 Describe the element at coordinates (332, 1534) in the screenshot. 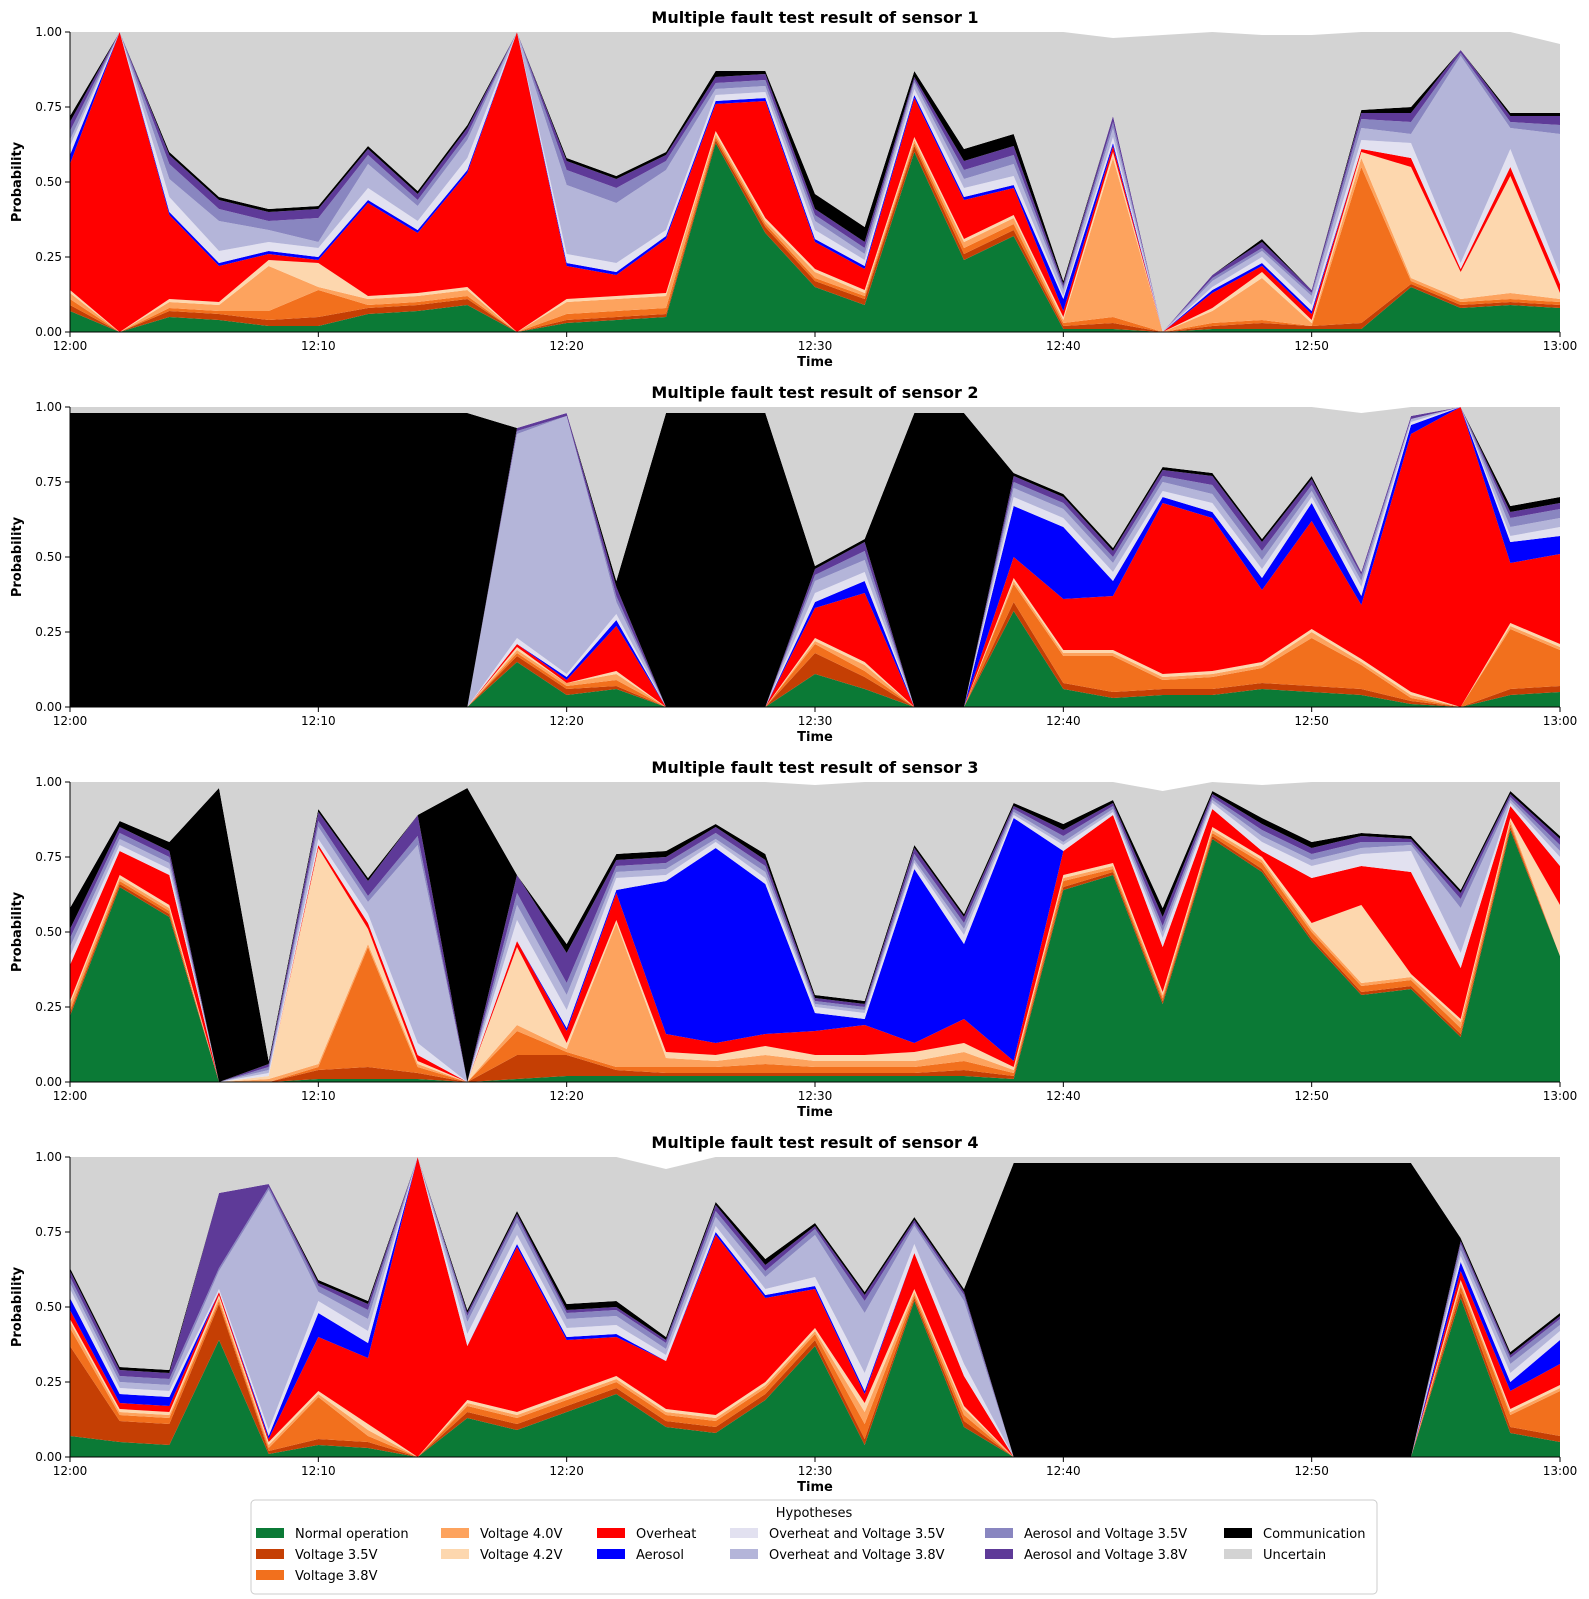

I see `legend-item-normal-operation: Normal operation` at that location.